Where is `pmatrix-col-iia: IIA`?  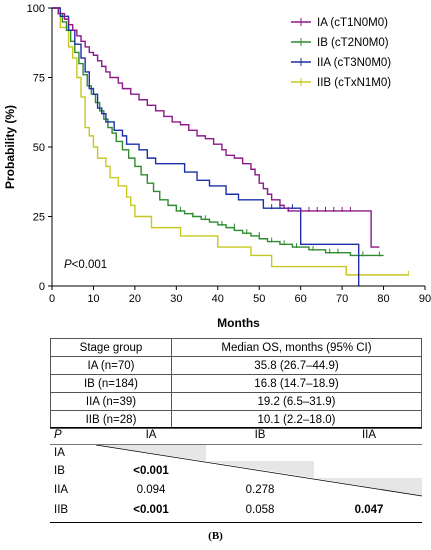 pmatrix-col-iia: IIA is located at coordinates (369, 435).